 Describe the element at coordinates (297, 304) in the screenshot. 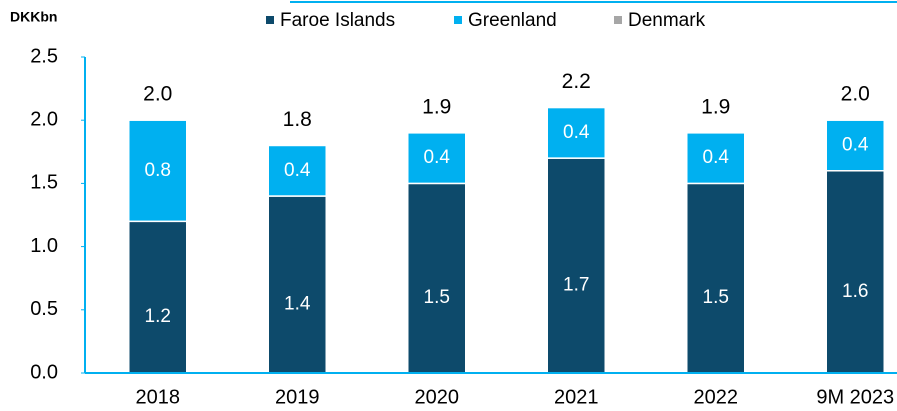

I see `segment-label: 1.4` at that location.